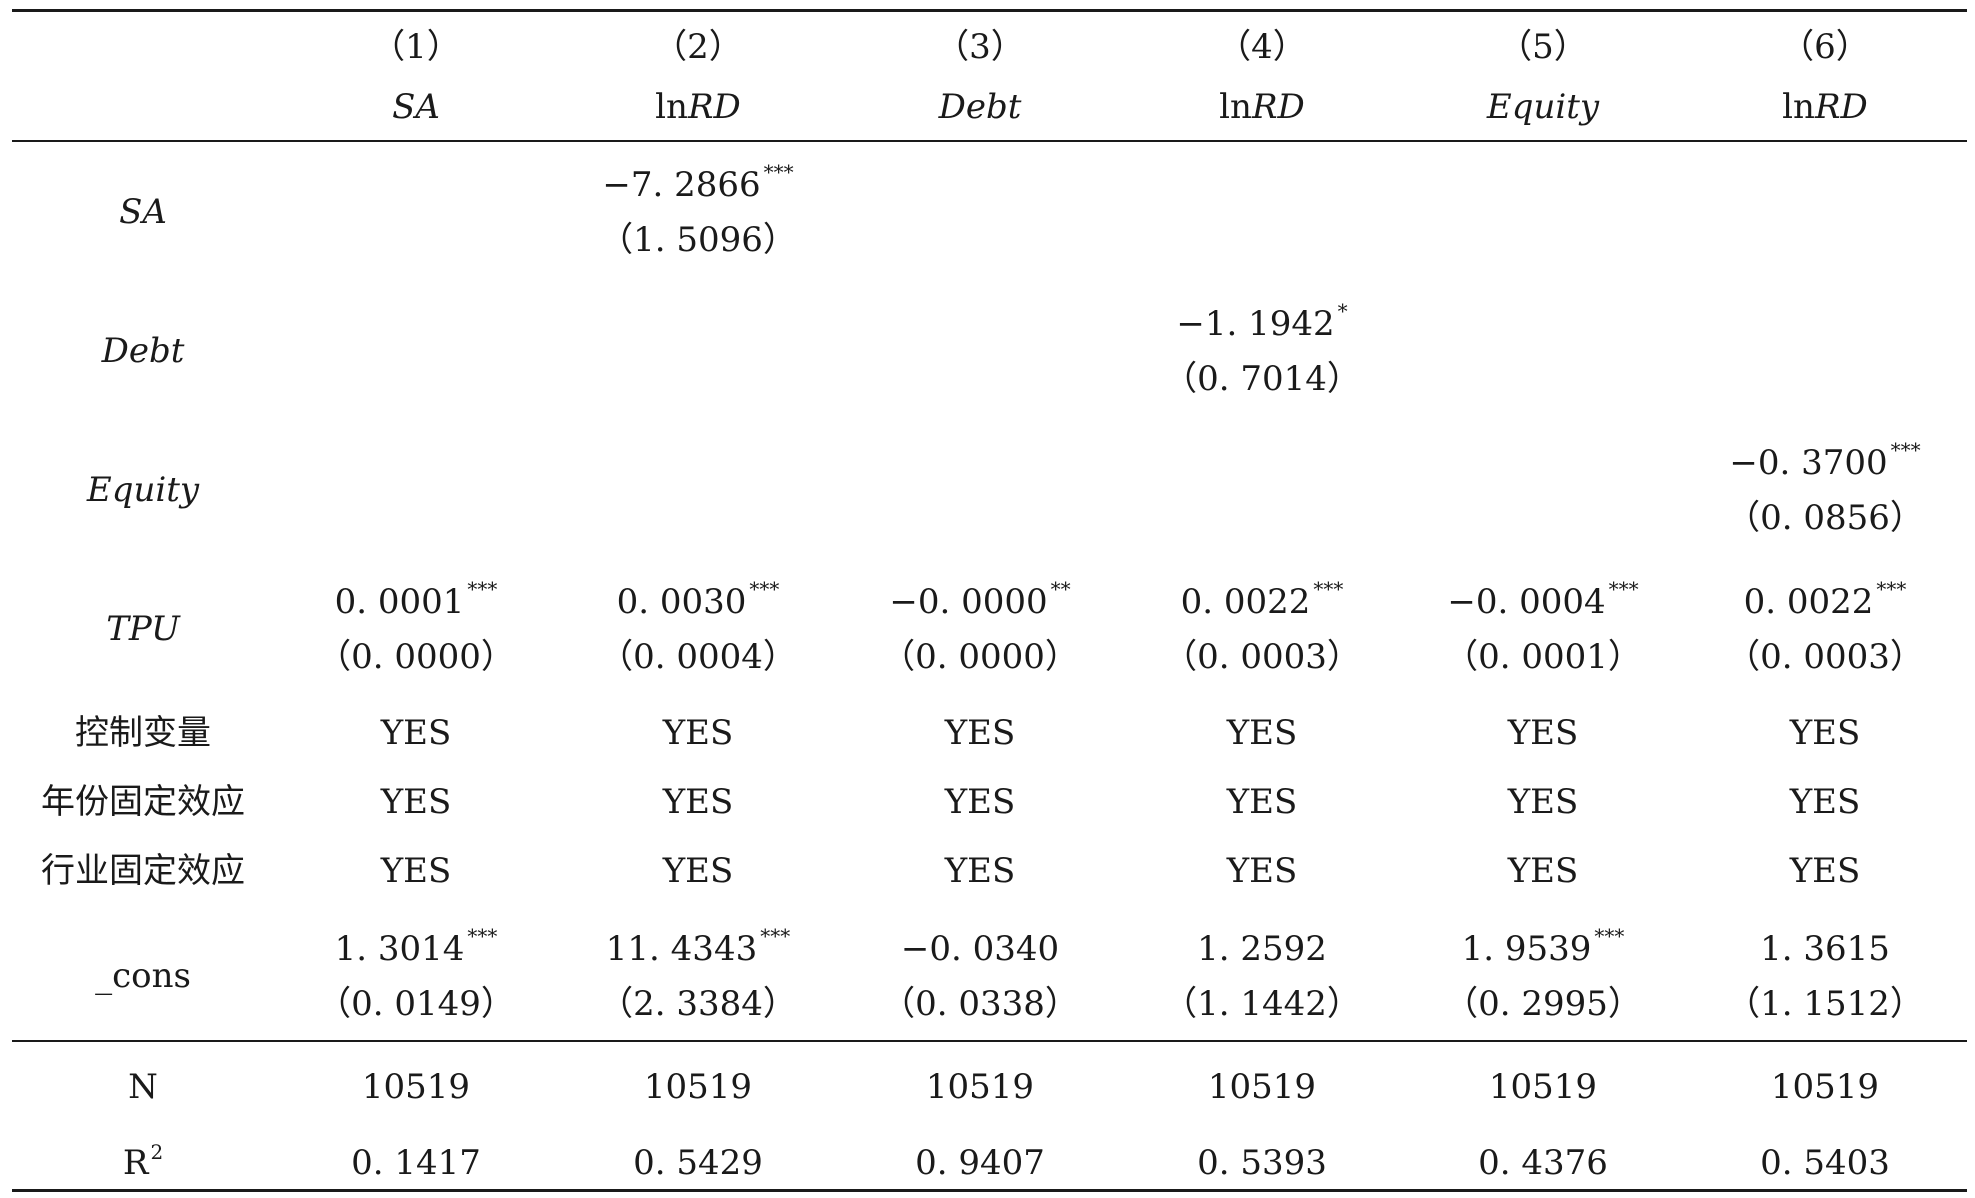  What do you see at coordinates (1543, 1163) in the screenshot?
I see `cell-value: 0. 4376` at bounding box center [1543, 1163].